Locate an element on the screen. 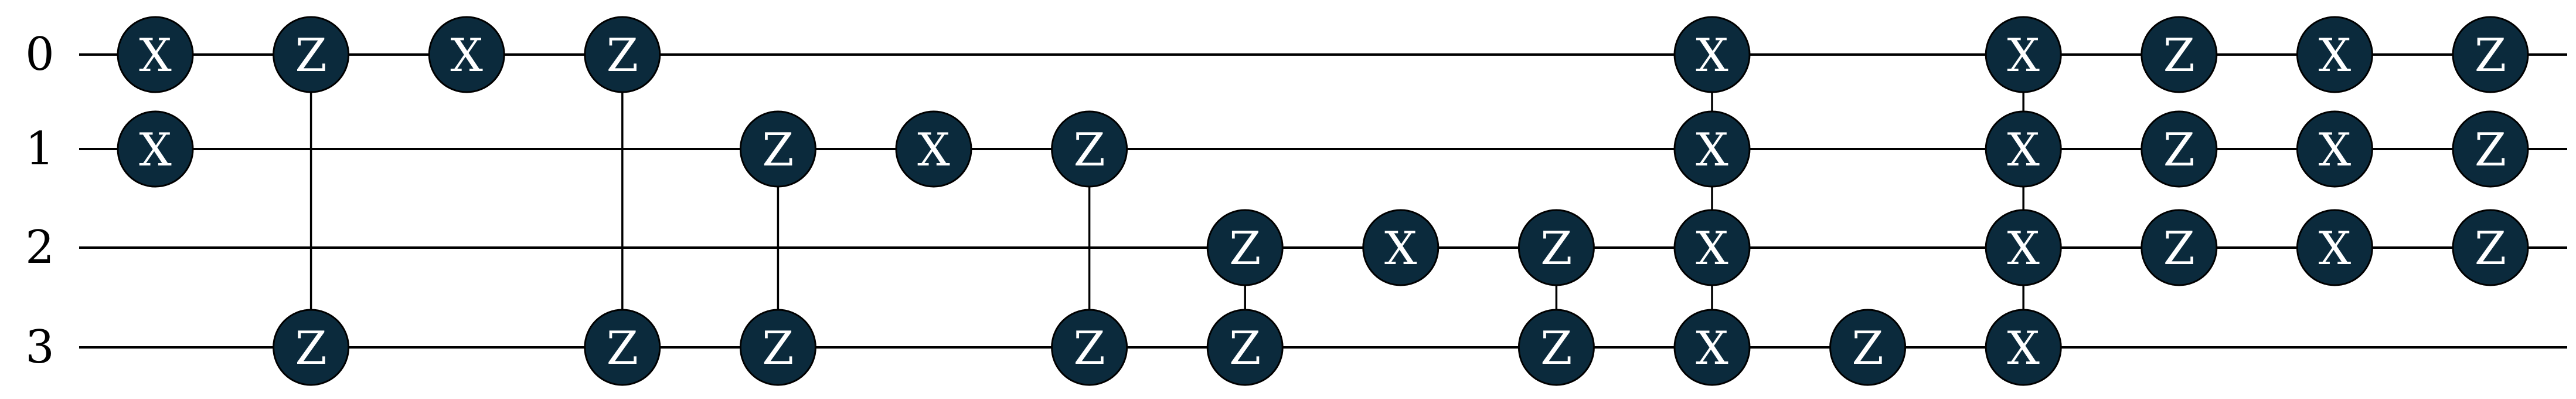 This screenshot has height=399, width=2576. x-gate-q1-layer14: X is located at coordinates (2334, 149).